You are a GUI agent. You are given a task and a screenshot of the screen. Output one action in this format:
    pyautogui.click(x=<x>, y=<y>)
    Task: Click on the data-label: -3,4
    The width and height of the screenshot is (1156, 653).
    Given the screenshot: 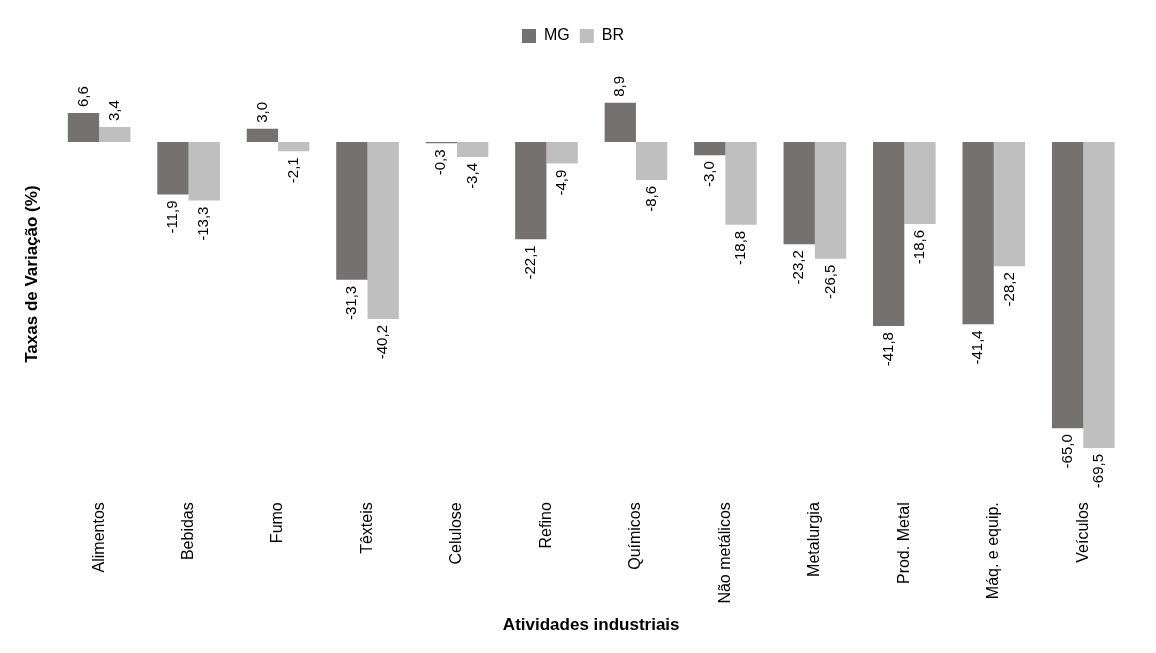 What is the action you would take?
    pyautogui.click(x=471, y=176)
    